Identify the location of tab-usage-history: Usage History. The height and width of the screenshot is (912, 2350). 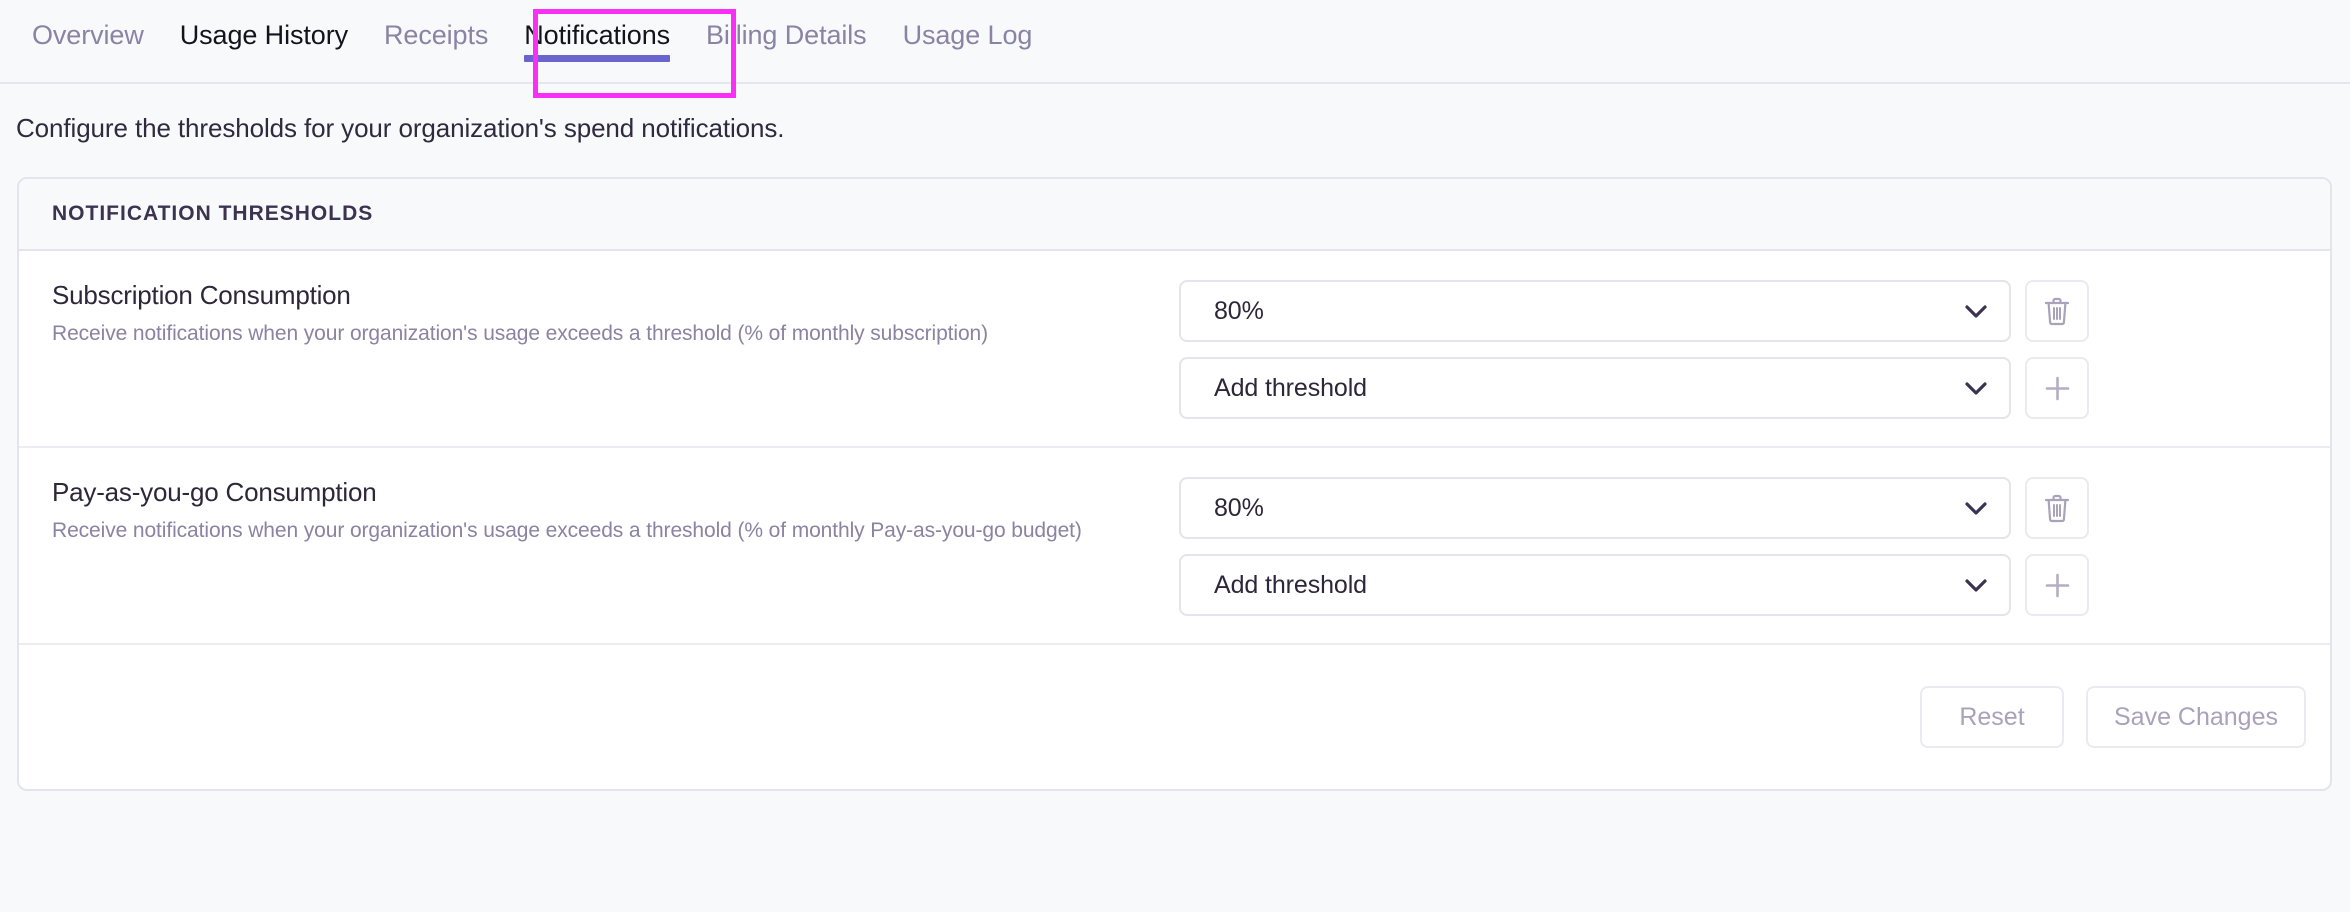
(264, 42).